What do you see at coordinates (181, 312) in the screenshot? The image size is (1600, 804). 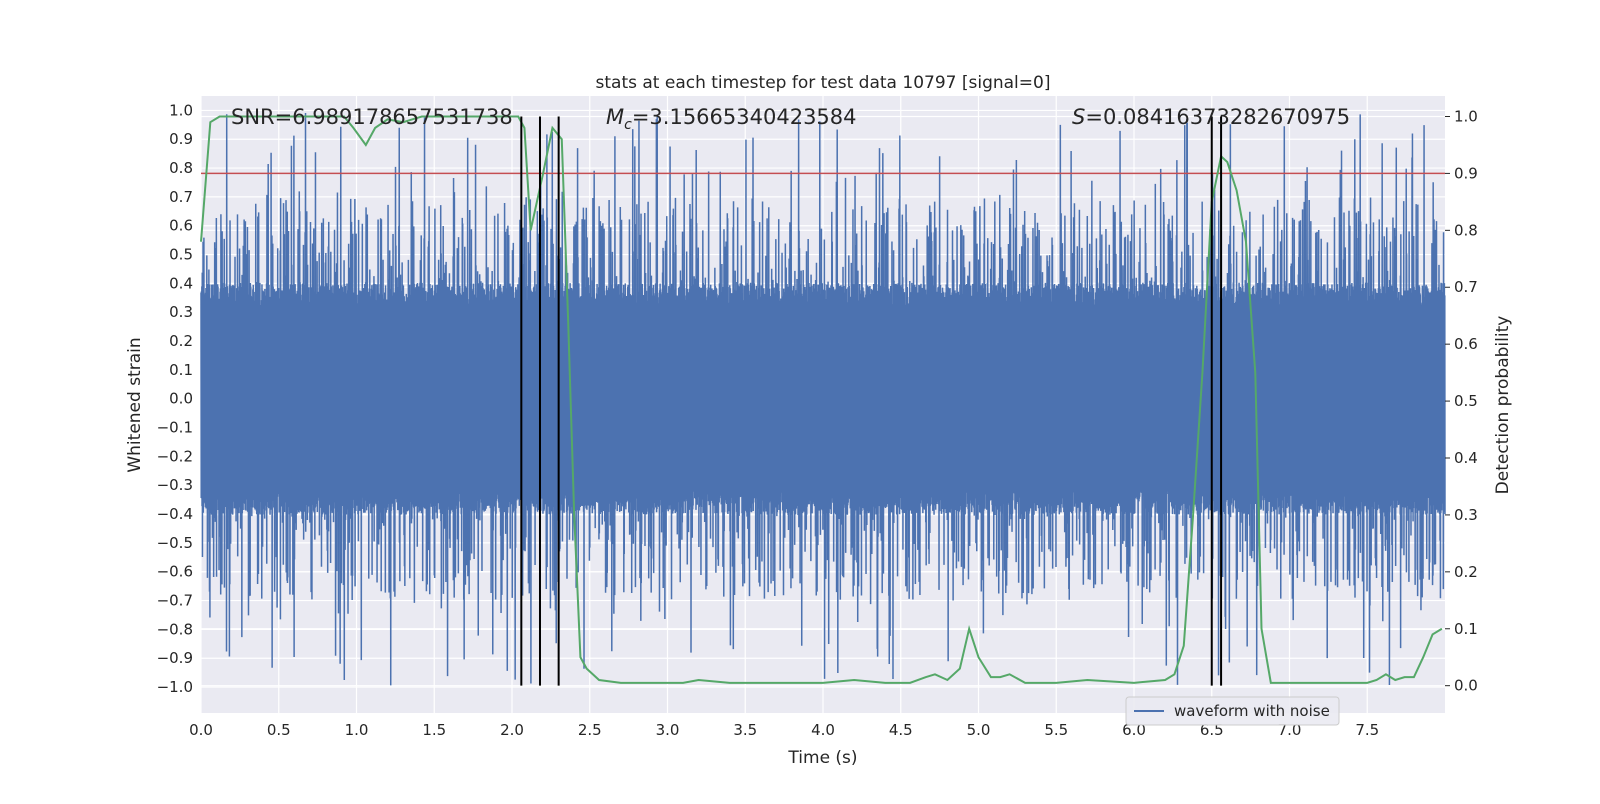 I see `y-tick-label: 0.3` at bounding box center [181, 312].